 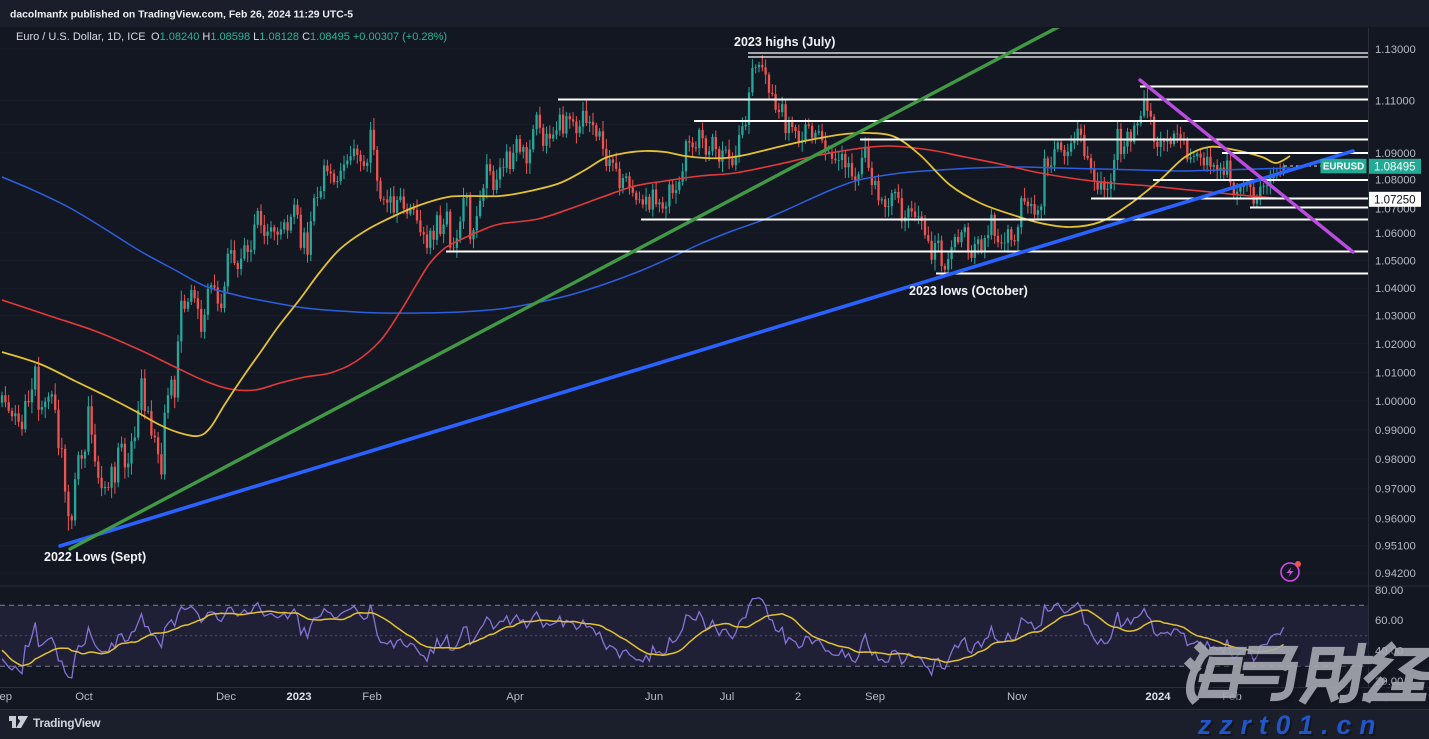 I want to click on svg-text: 60.00, so click(x=1389, y=621).